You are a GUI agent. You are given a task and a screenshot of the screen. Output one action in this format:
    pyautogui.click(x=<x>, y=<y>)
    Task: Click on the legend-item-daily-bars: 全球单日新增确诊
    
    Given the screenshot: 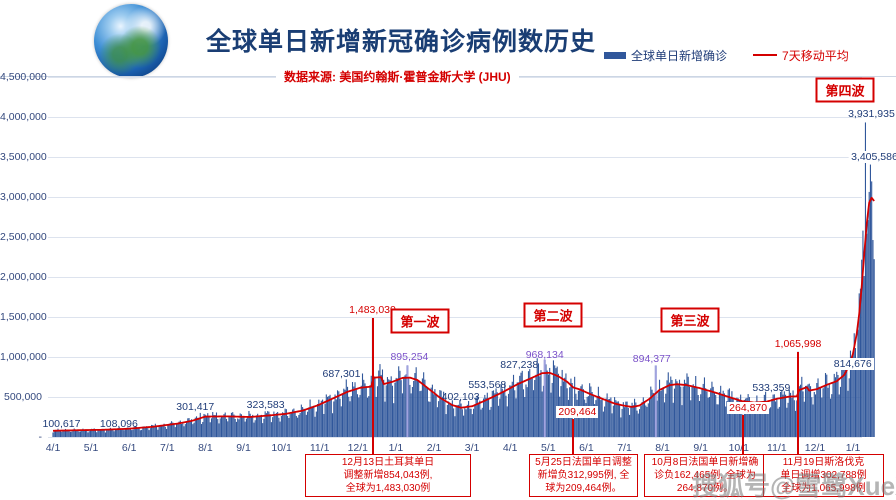 What is the action you would take?
    pyautogui.click(x=665, y=55)
    